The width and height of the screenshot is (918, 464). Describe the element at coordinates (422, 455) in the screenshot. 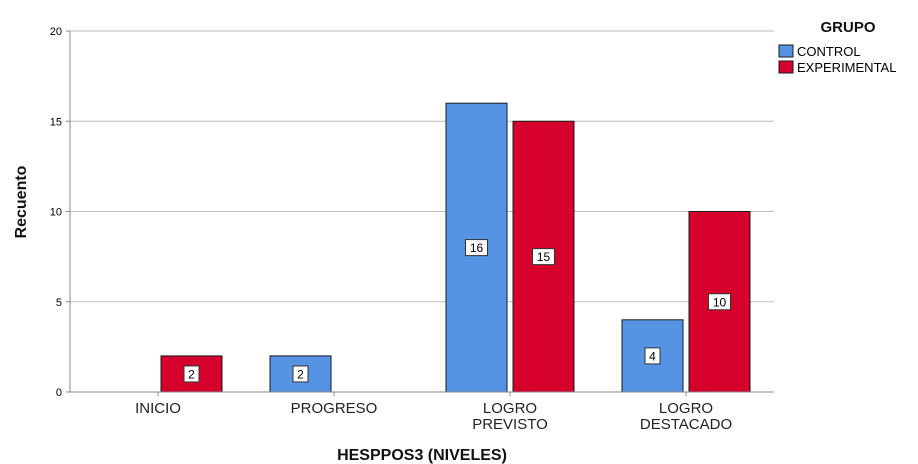

I see `x-axis-title: HESPPOS3 (NIVELES)` at that location.